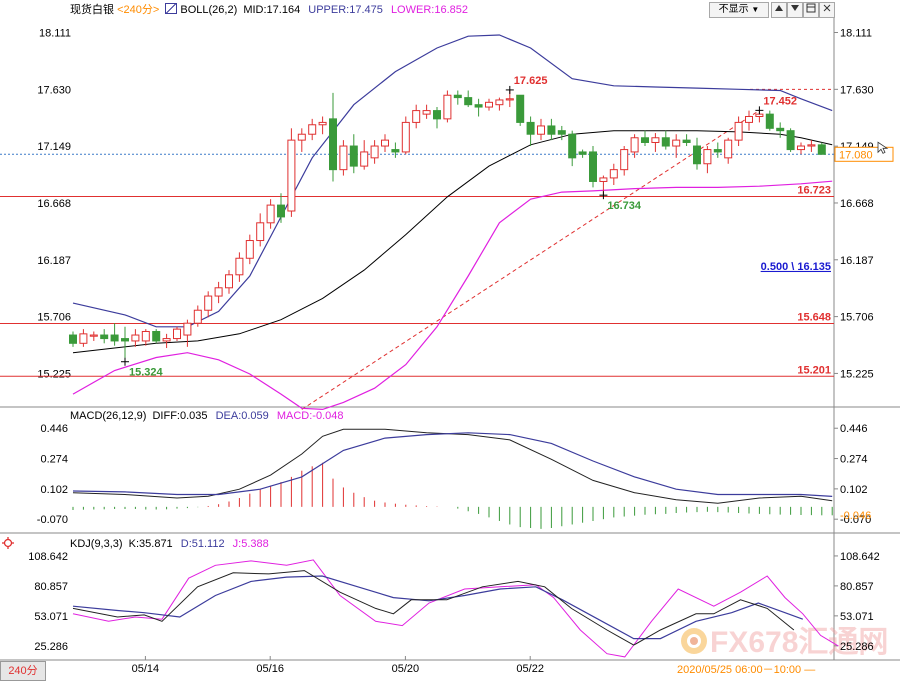 The image size is (900, 681). Describe the element at coordinates (814, 317) in the screenshot. I see `support-line-label: 15.648` at that location.